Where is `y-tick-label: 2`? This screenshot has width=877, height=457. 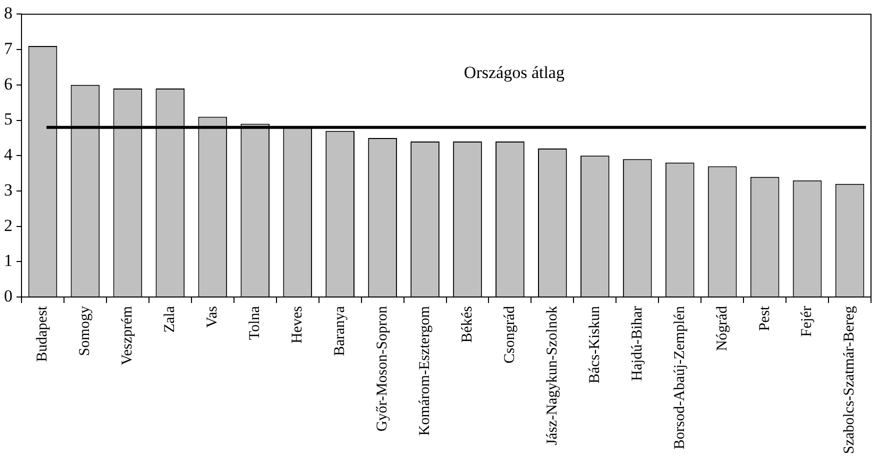 y-tick-label: 2 is located at coordinates (8, 225).